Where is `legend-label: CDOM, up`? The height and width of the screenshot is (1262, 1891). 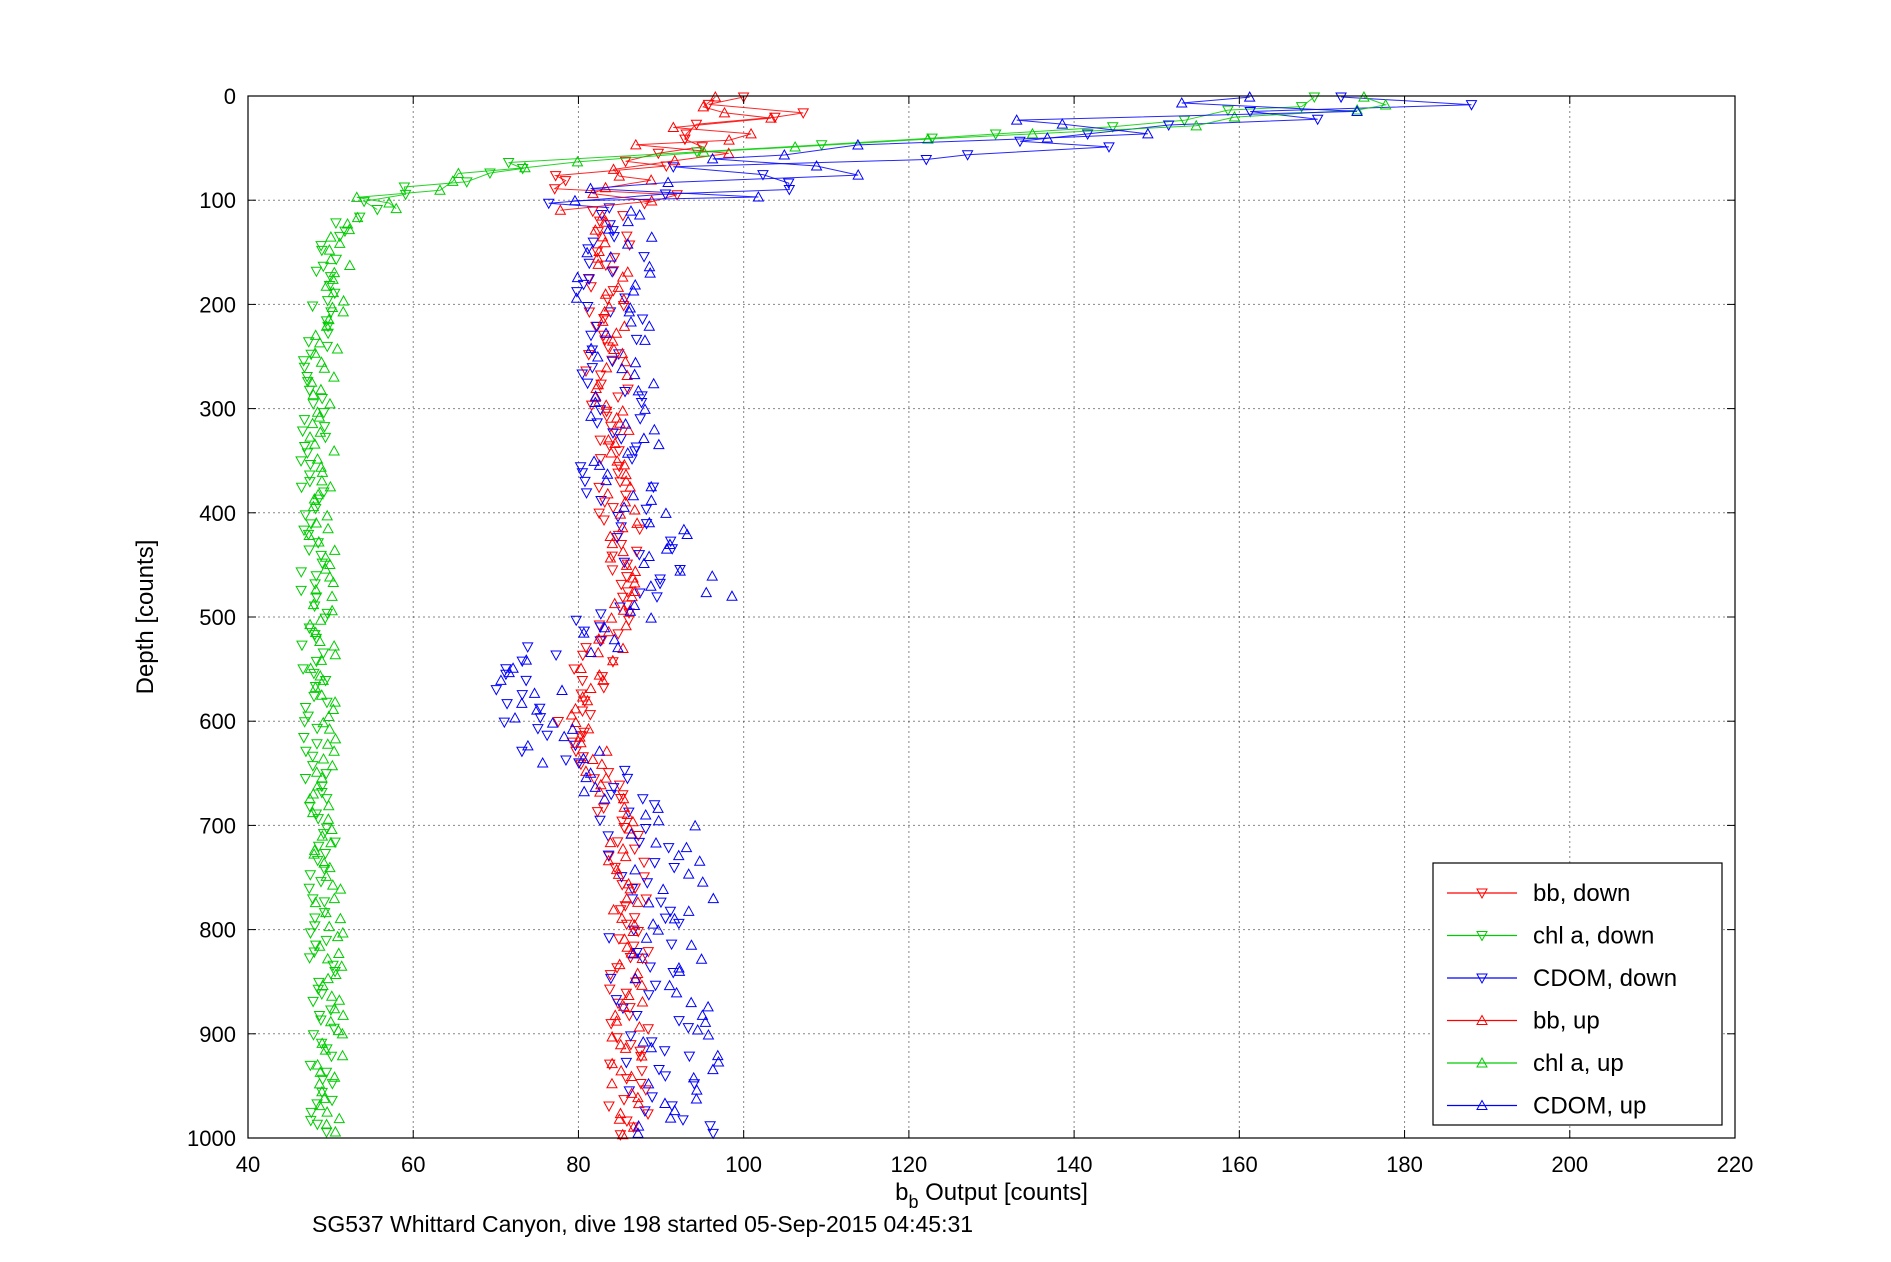 legend-label: CDOM, up is located at coordinates (1589, 1106).